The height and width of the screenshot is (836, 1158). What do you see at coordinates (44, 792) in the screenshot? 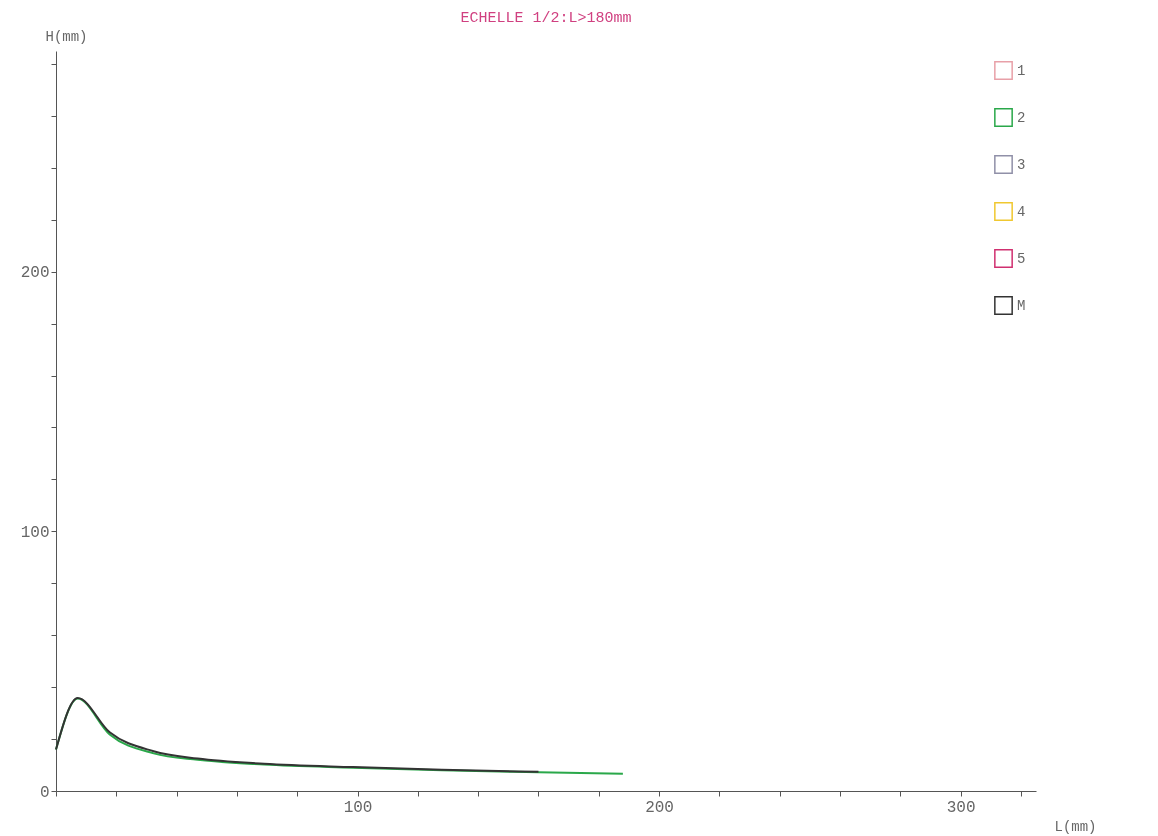
I see `y-tick-label: 0` at bounding box center [44, 792].